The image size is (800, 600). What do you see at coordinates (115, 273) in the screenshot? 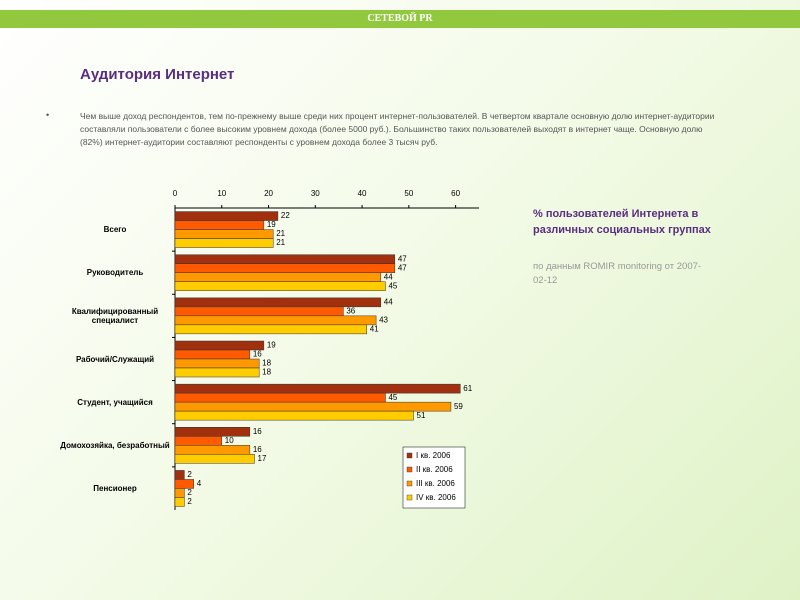
I see `category-label: Руководитель` at bounding box center [115, 273].